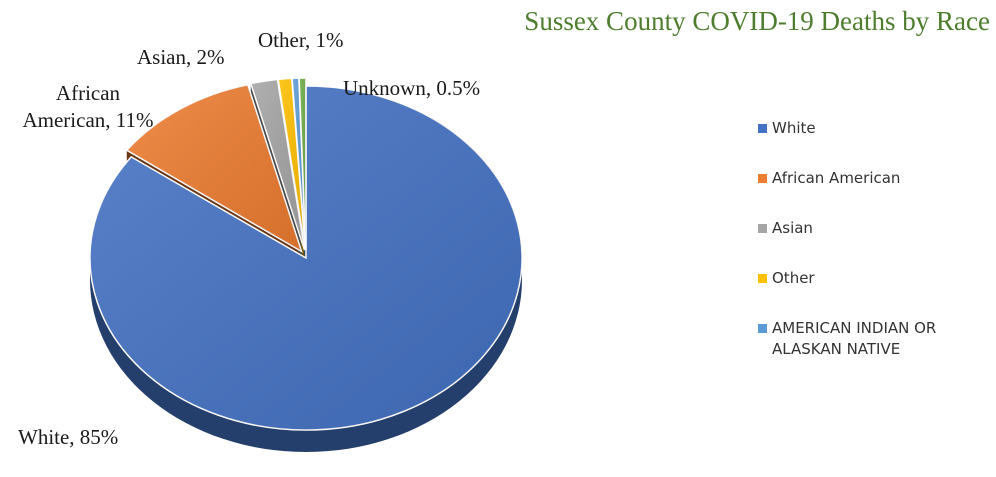 The width and height of the screenshot is (996, 477). What do you see at coordinates (87, 106) in the screenshot?
I see `data-label: African American, 11%` at bounding box center [87, 106].